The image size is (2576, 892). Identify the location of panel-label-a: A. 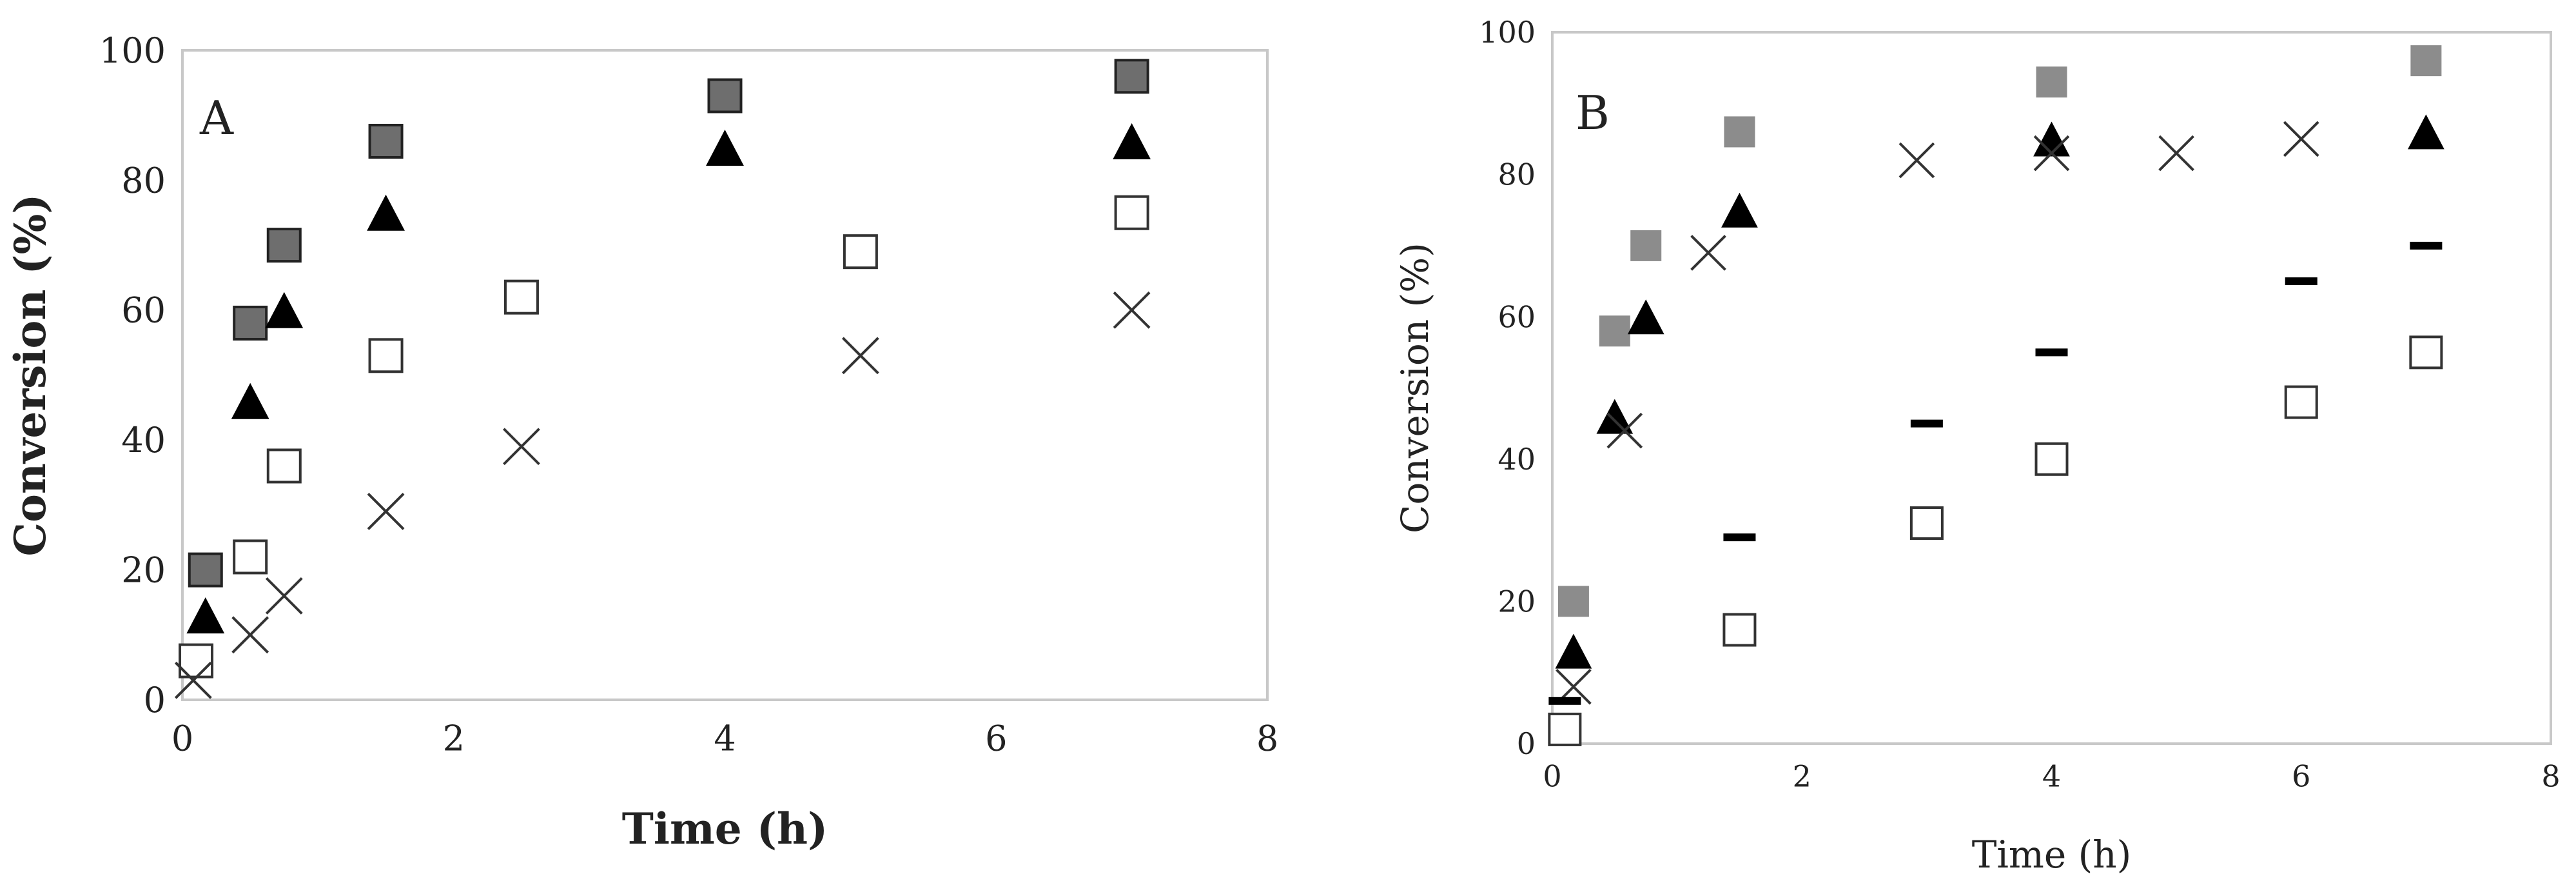
(217, 118).